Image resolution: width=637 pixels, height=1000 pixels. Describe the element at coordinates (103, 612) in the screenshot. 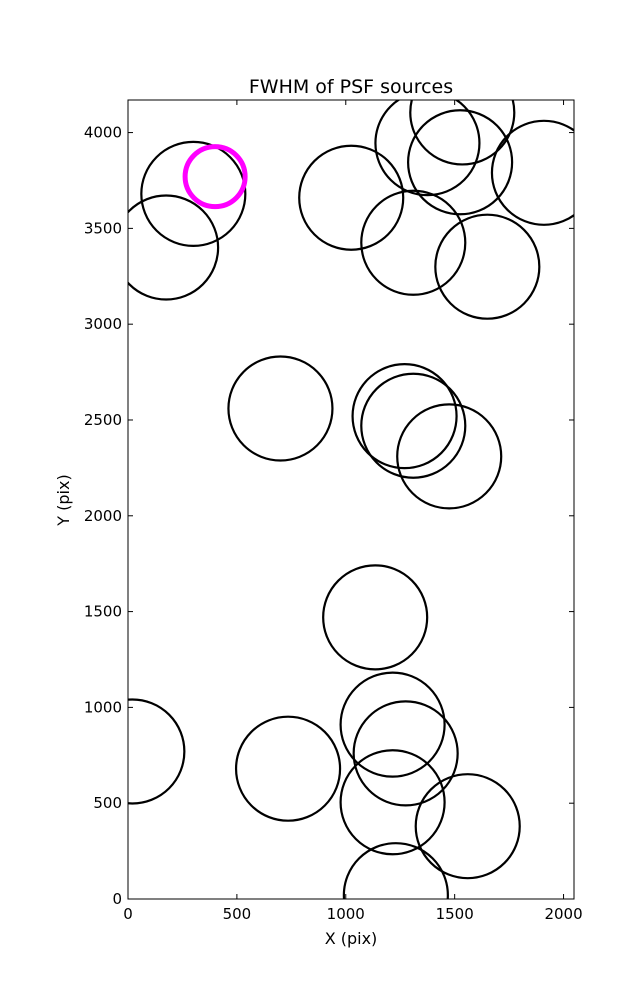

I see `y-tick-label: 1500` at that location.